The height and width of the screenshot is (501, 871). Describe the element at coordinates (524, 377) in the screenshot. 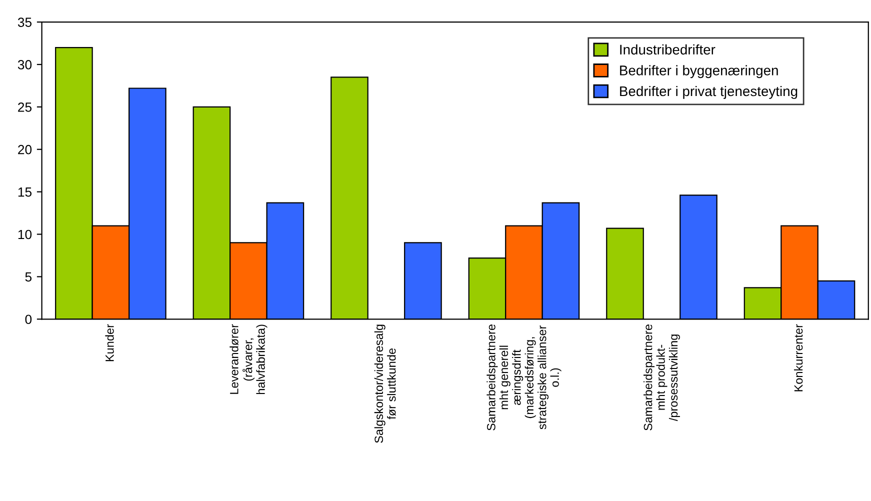

I see `x-tick-label: Samarbeidspartnere mht generell æringsdrift (markedsføring, strategiske allianser o.l.)` at that location.